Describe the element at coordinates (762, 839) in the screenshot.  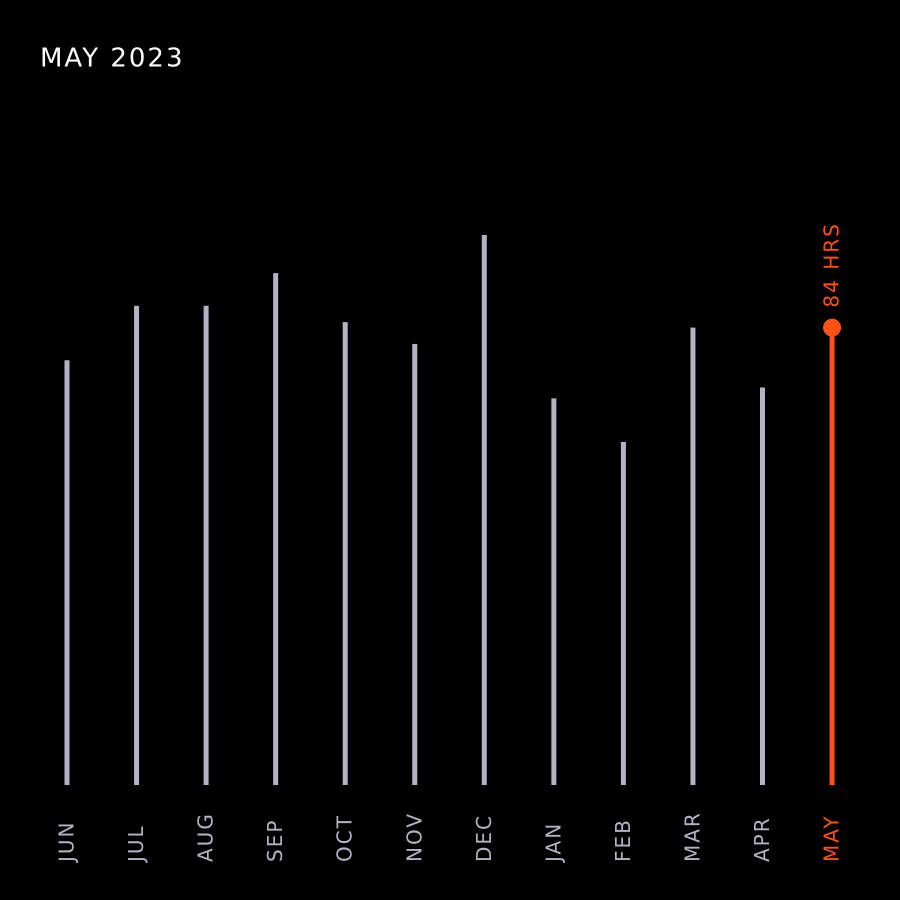
I see `x-tick-label: APR` at that location.